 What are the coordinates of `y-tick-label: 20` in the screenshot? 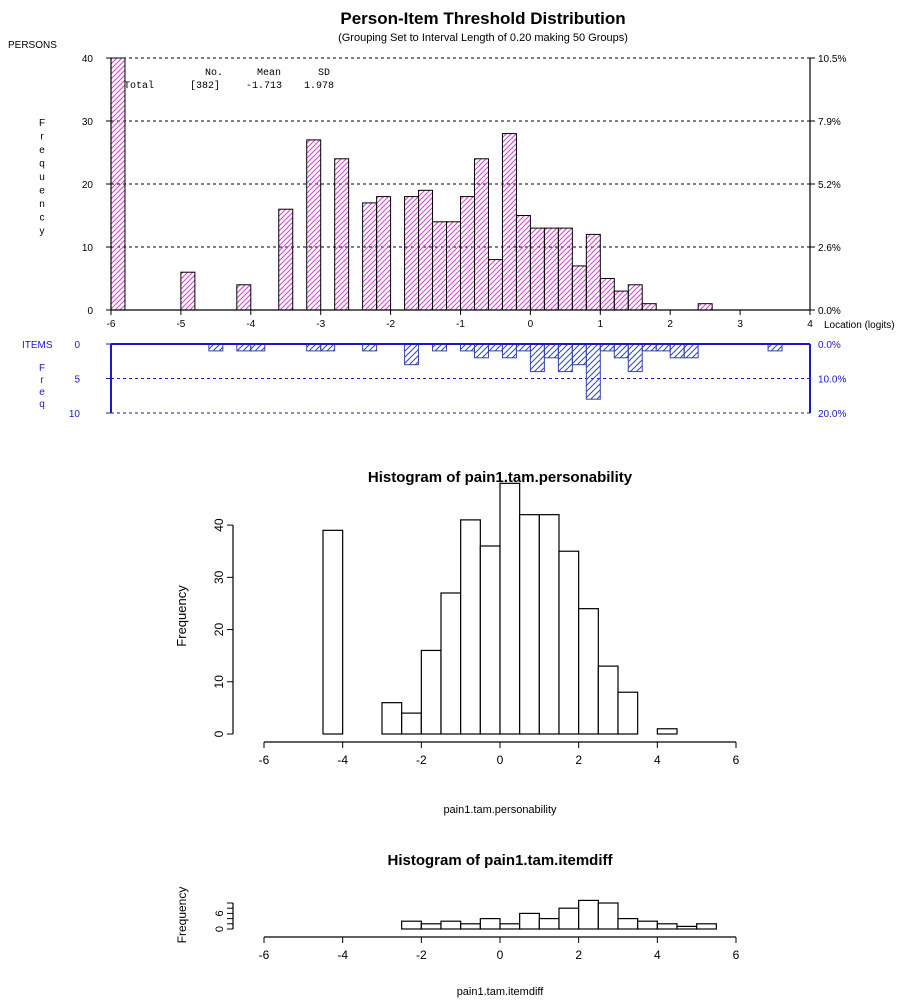 It's located at (219, 630).